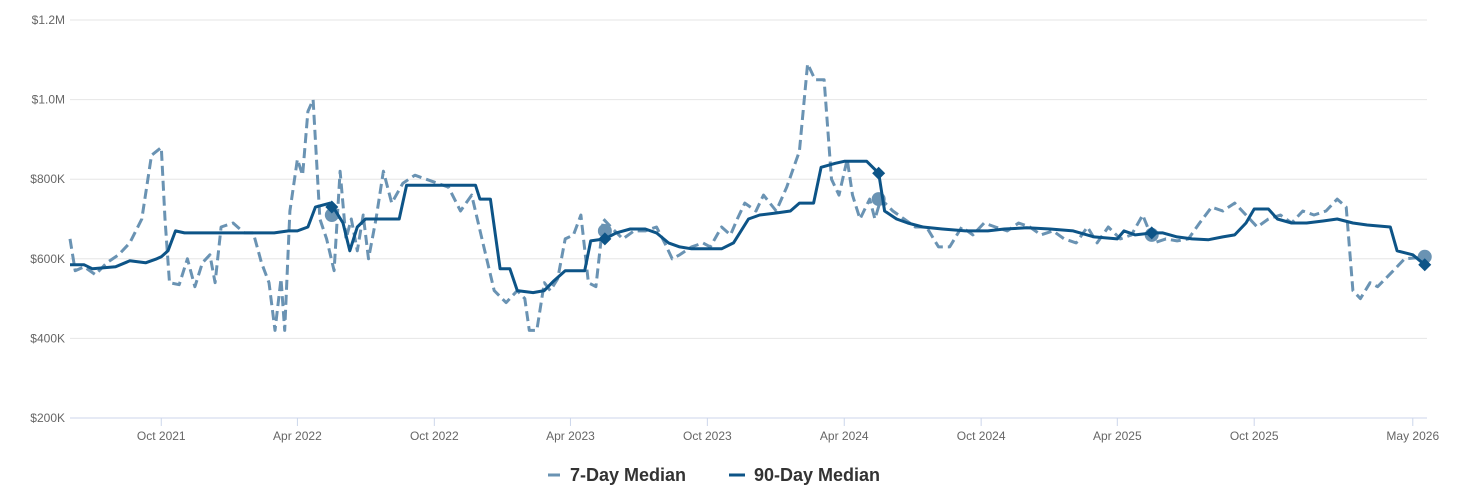 The image size is (1460, 503). What do you see at coordinates (844, 436) in the screenshot?
I see `x-tick-label: Apr 2024` at bounding box center [844, 436].